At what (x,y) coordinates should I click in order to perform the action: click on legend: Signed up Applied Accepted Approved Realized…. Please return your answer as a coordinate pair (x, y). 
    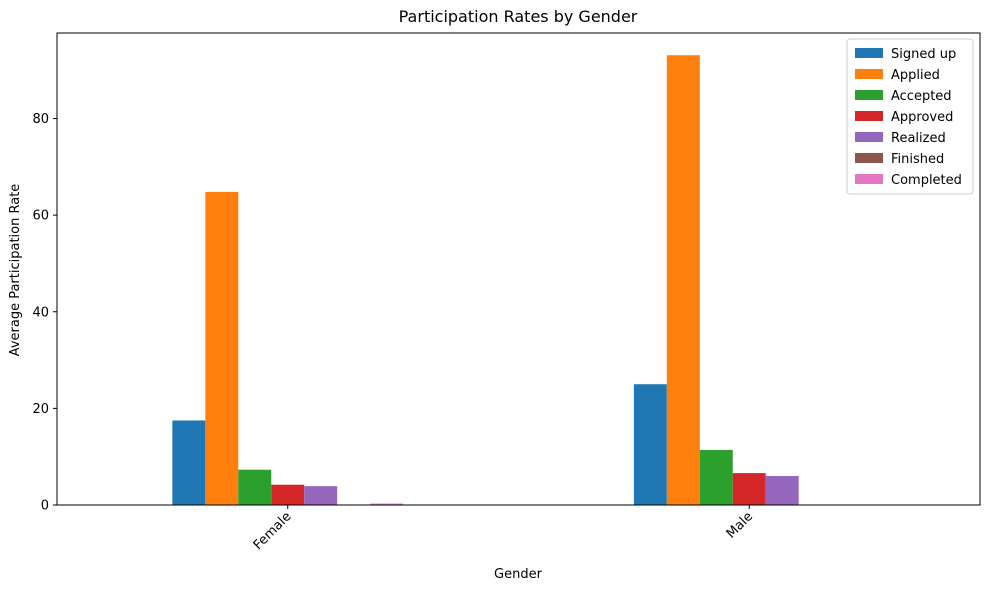
    Looking at the image, I should click on (910, 116).